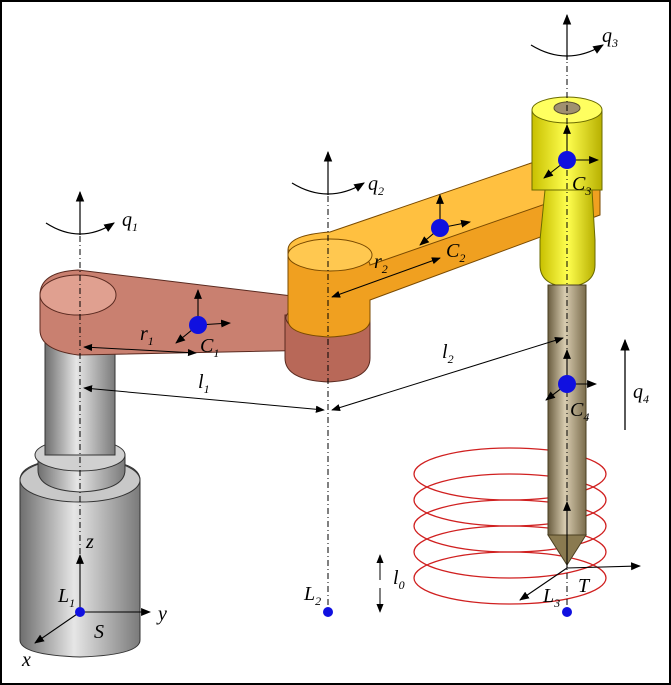 This screenshot has height=685, width=671. What do you see at coordinates (551, 597) in the screenshot?
I see `label-L3: L3` at bounding box center [551, 597].